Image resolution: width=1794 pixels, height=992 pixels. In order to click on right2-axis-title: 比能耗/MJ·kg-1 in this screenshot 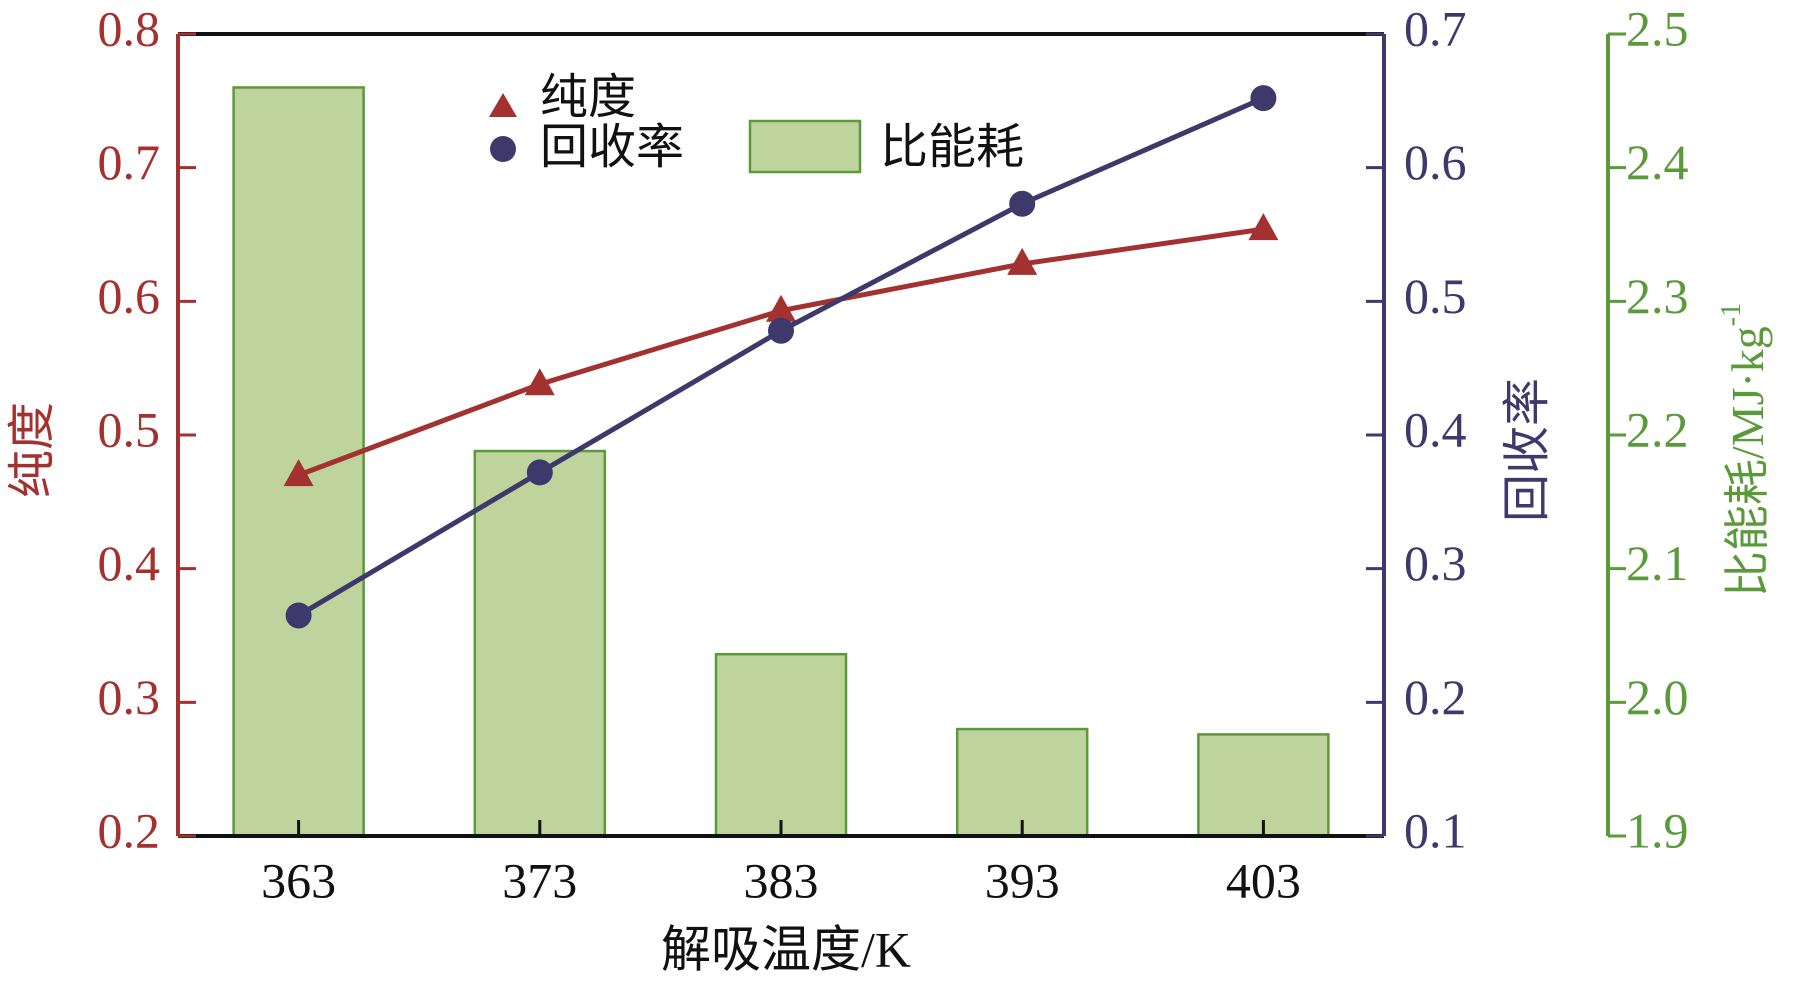, I will do `click(1744, 450)`.